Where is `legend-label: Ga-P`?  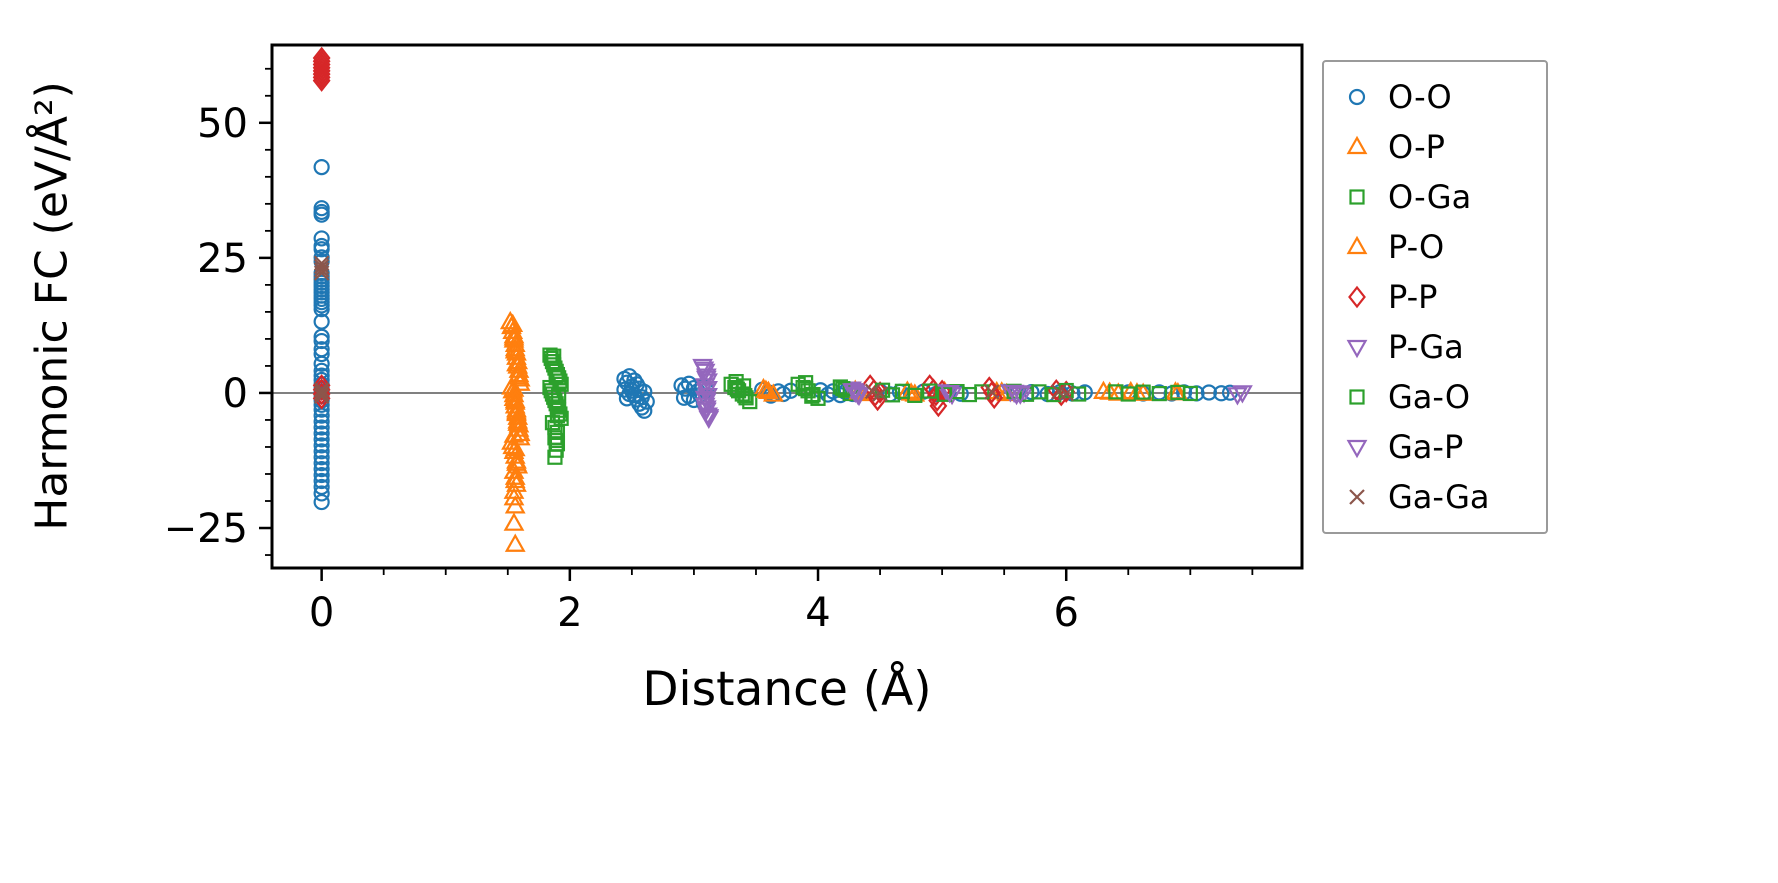 legend-label: Ga-P is located at coordinates (1426, 447).